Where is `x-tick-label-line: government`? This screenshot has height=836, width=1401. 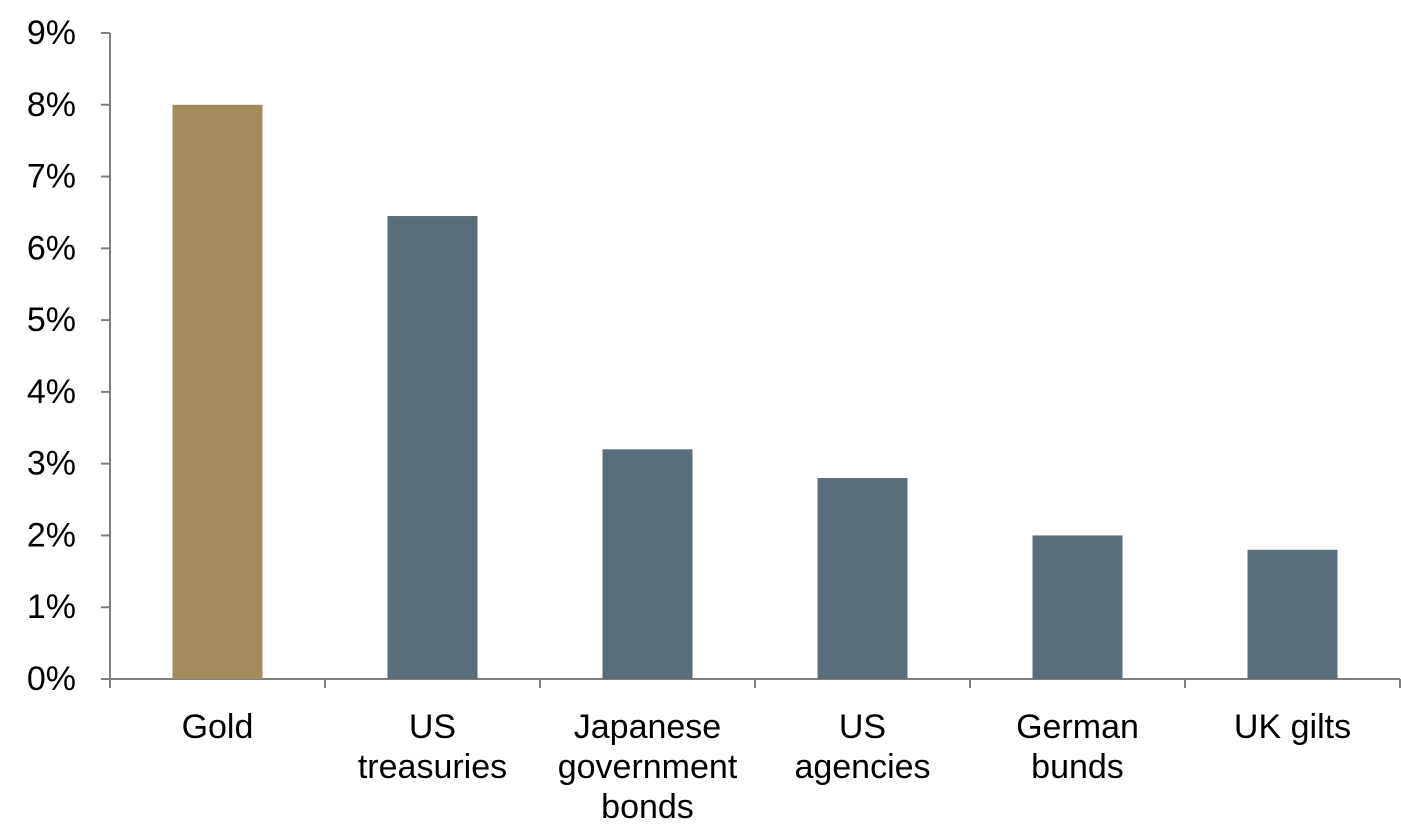 x-tick-label-line: government is located at coordinates (648, 767).